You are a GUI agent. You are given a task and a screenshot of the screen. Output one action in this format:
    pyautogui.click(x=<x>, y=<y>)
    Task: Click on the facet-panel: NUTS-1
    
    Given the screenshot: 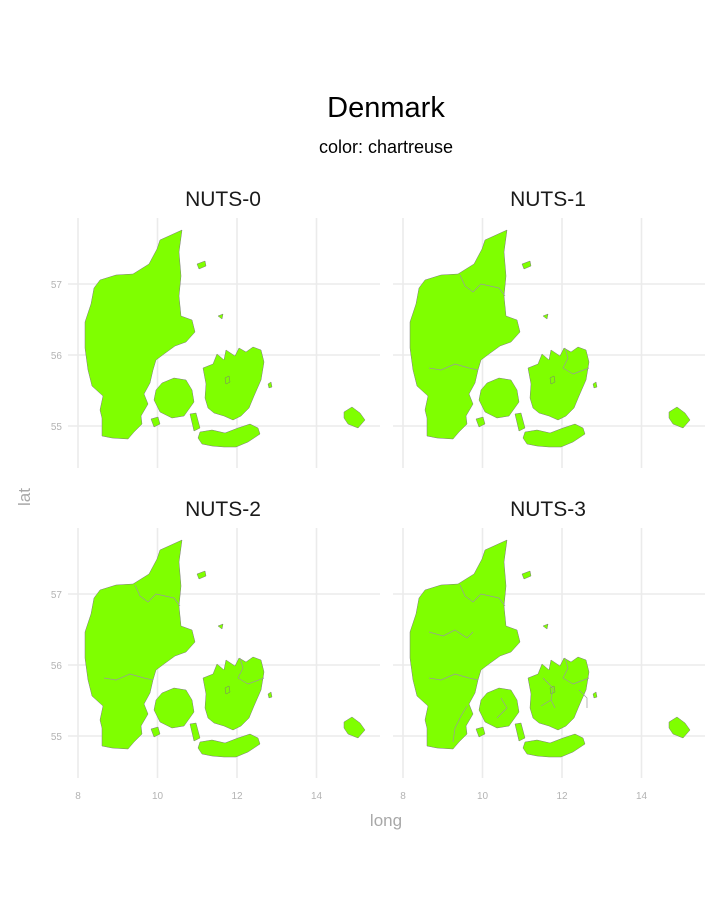 What is the action you would take?
    pyautogui.click(x=549, y=328)
    